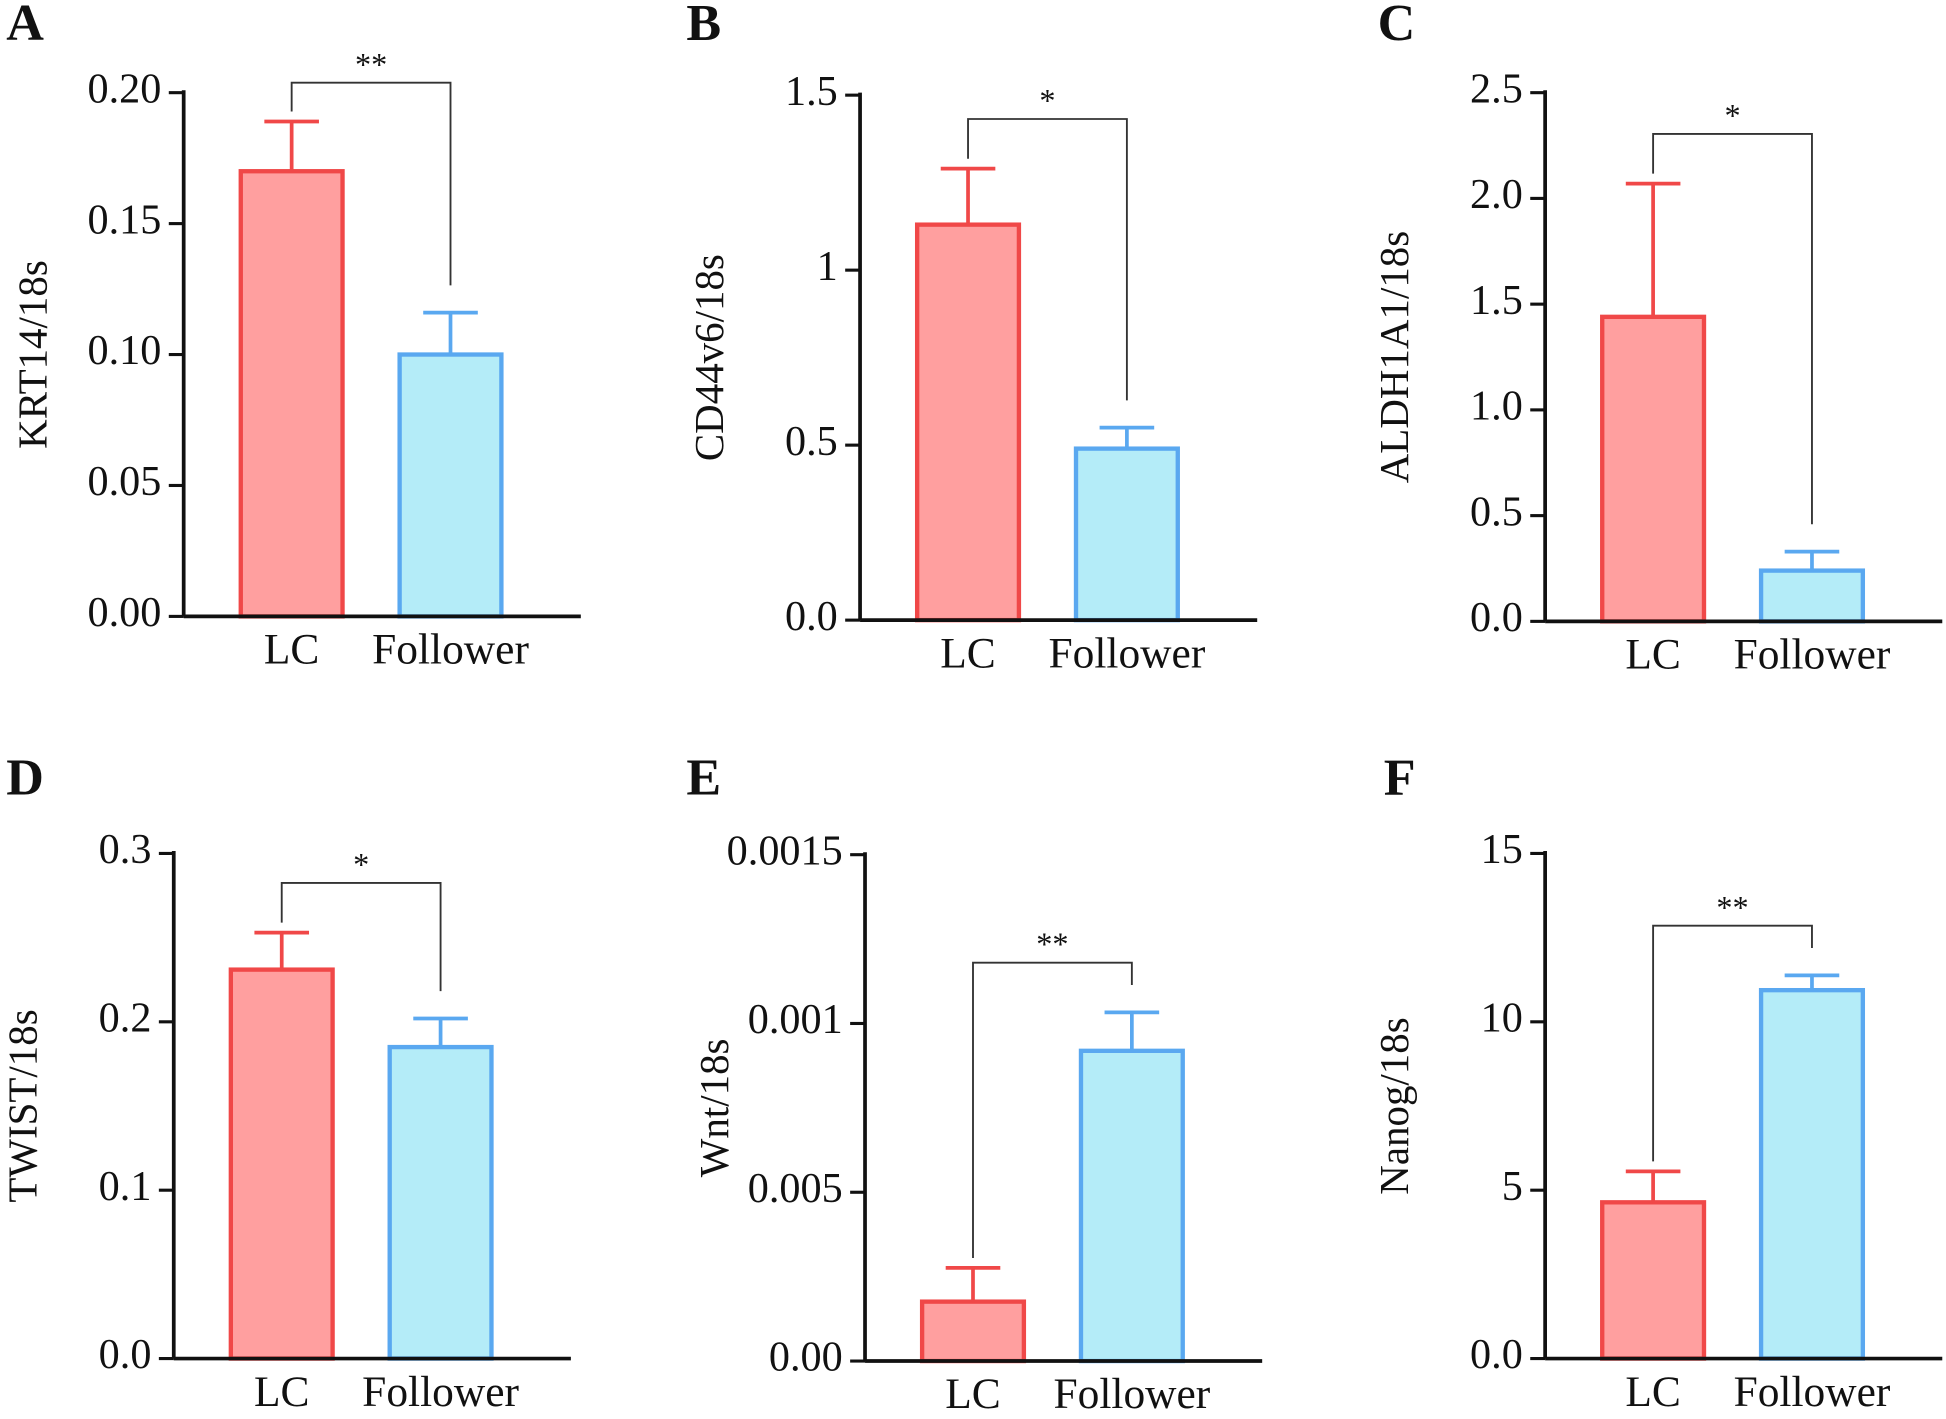 Image resolution: width=1946 pixels, height=1419 pixels. Describe the element at coordinates (125, 1018) in the screenshot. I see `y-tick-label: 0.2` at that location.